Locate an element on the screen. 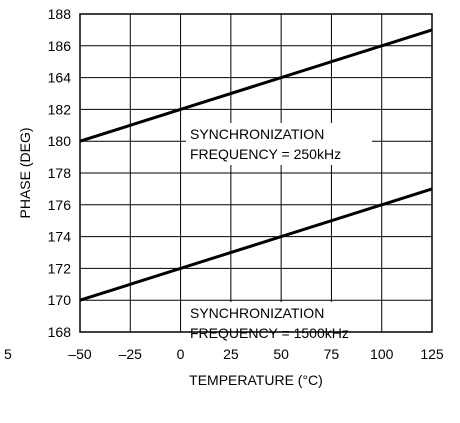 The width and height of the screenshot is (460, 423). y-axis-label: PHASE (DEG) is located at coordinates (25, 172).